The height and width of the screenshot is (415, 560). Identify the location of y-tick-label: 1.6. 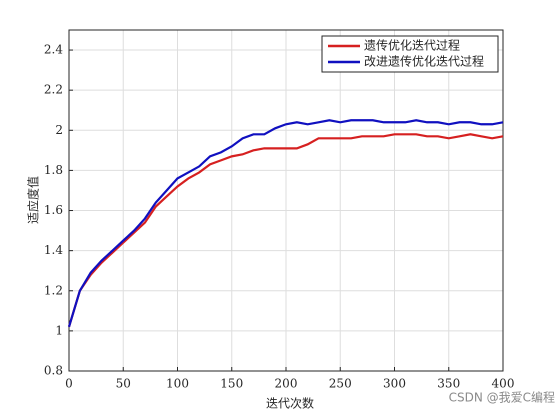
(53, 210).